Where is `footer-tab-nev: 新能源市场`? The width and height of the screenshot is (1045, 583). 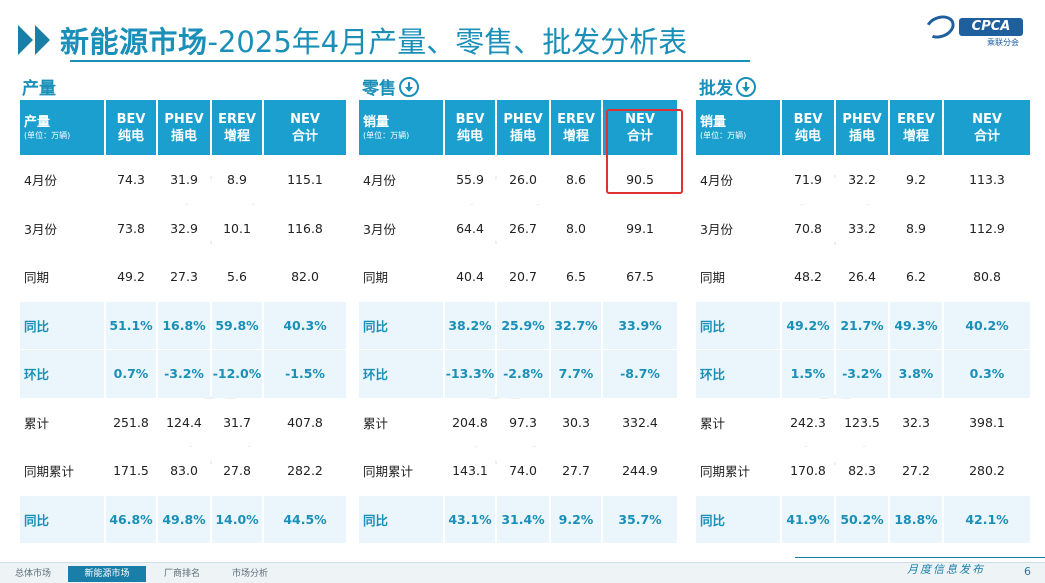
footer-tab-nev: 新能源市场 is located at coordinates (107, 574).